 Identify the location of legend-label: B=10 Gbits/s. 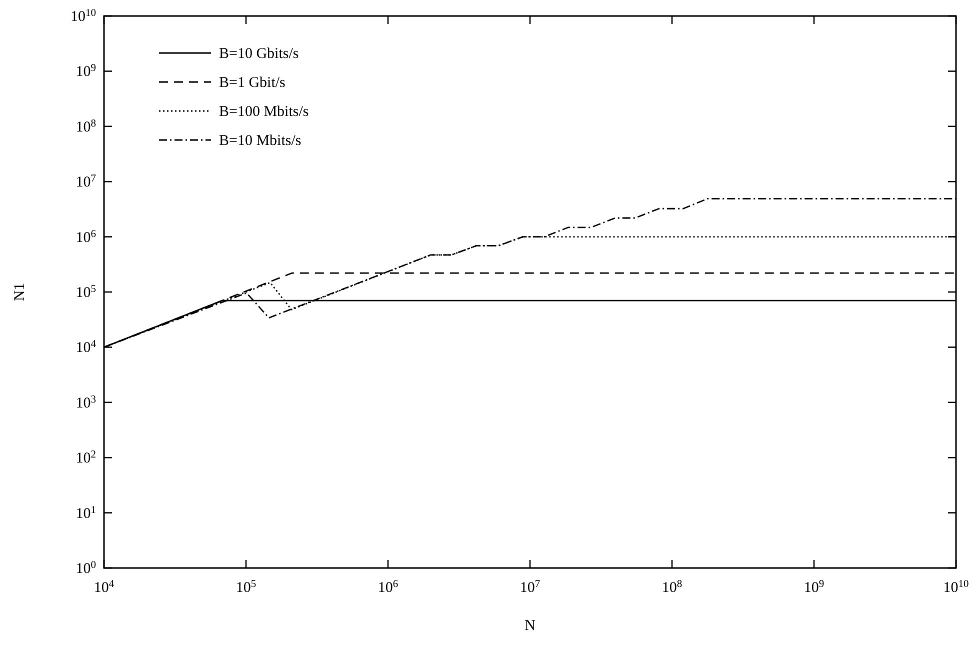
(259, 54).